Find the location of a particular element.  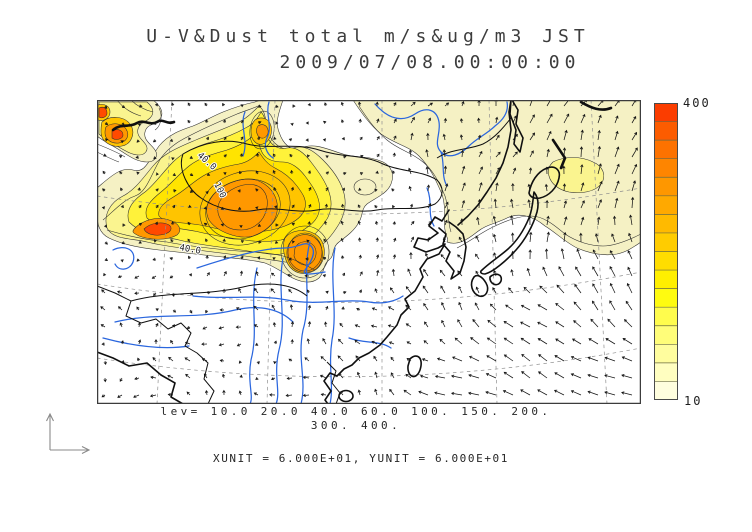

colorbar is located at coordinates (666, 251).